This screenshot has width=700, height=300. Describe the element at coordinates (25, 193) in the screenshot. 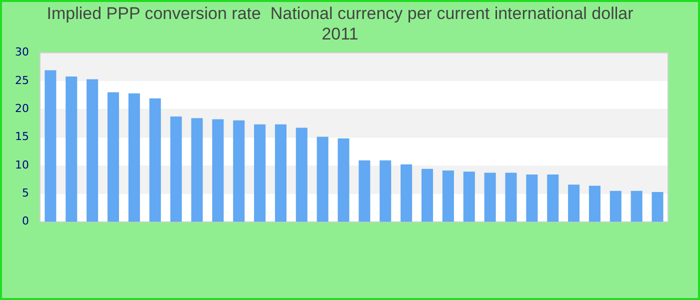

I see `y-tick-label: 5` at that location.